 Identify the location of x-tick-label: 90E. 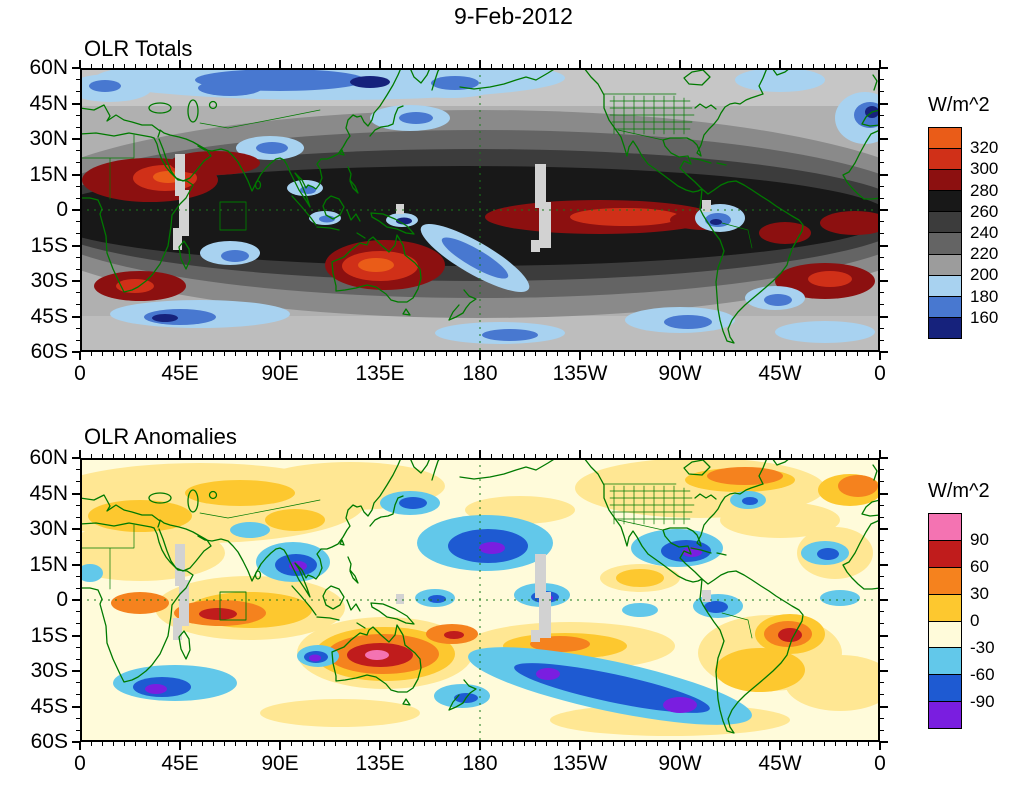
(280, 763).